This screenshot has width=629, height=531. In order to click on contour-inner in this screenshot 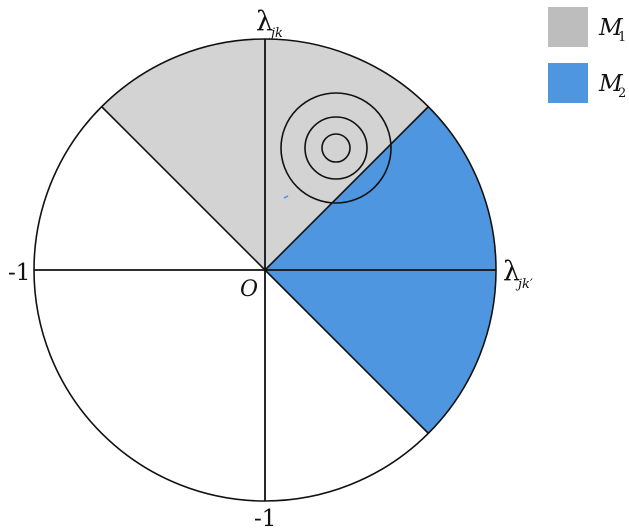, I will do `click(336, 148)`.